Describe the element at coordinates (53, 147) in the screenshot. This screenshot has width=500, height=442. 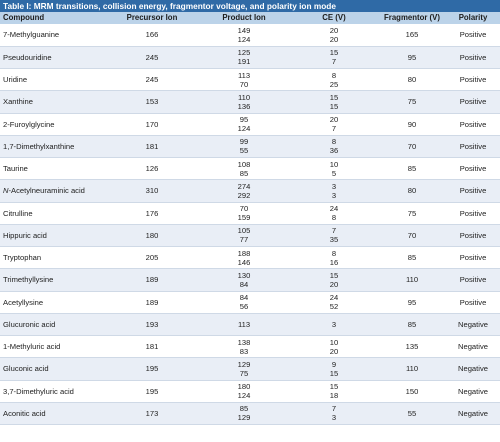
I see `compound-cell: 1,7-Dimethylxanthine` at that location.